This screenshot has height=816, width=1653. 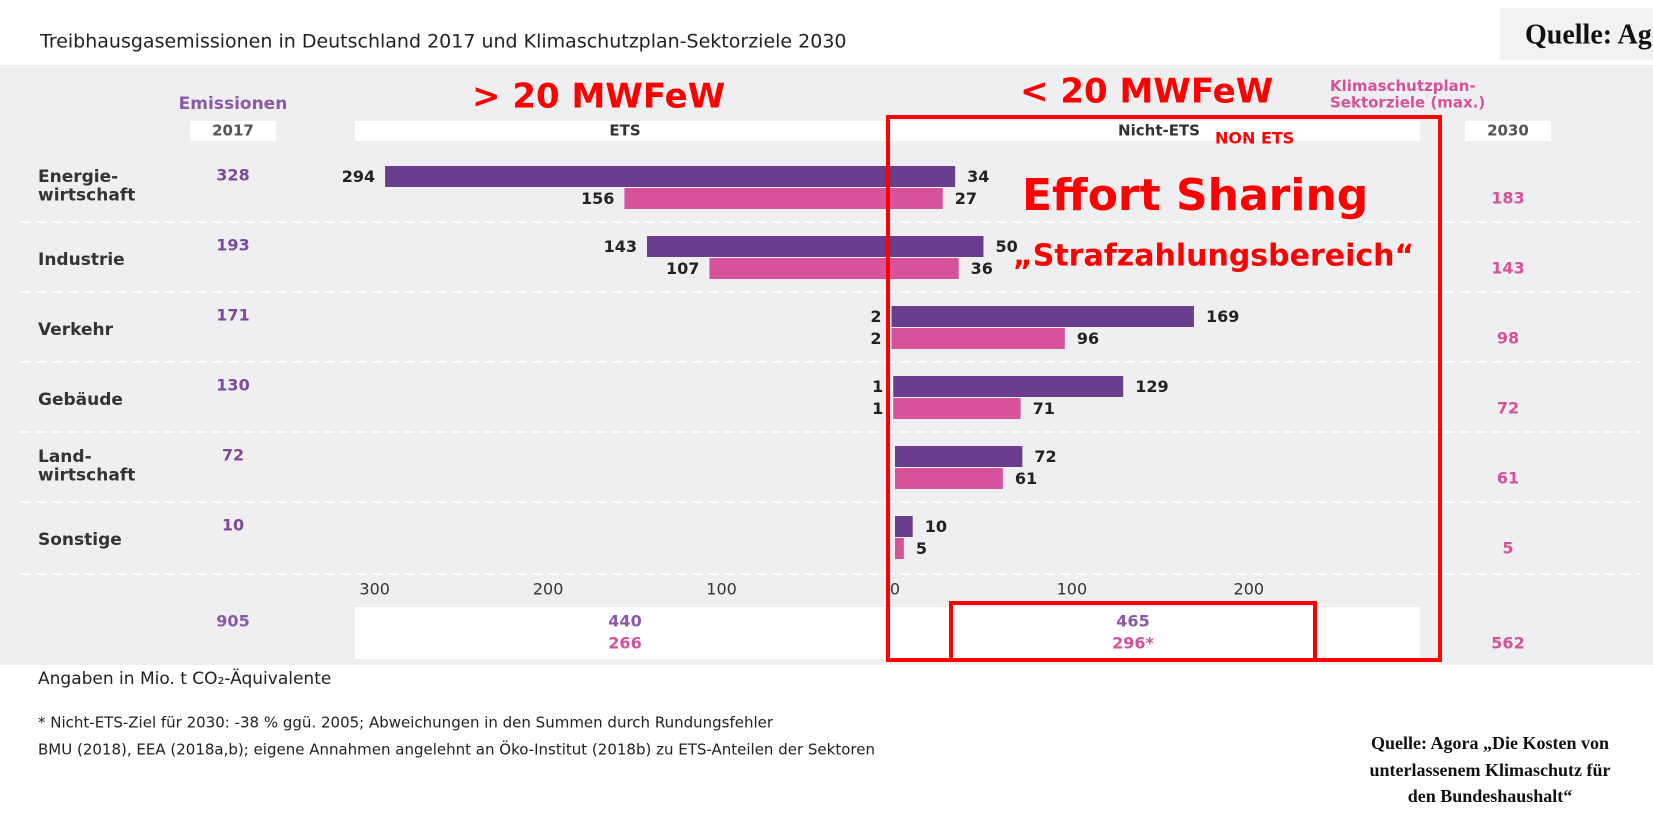 I want to click on category-label: Sonstige, so click(x=80, y=540).